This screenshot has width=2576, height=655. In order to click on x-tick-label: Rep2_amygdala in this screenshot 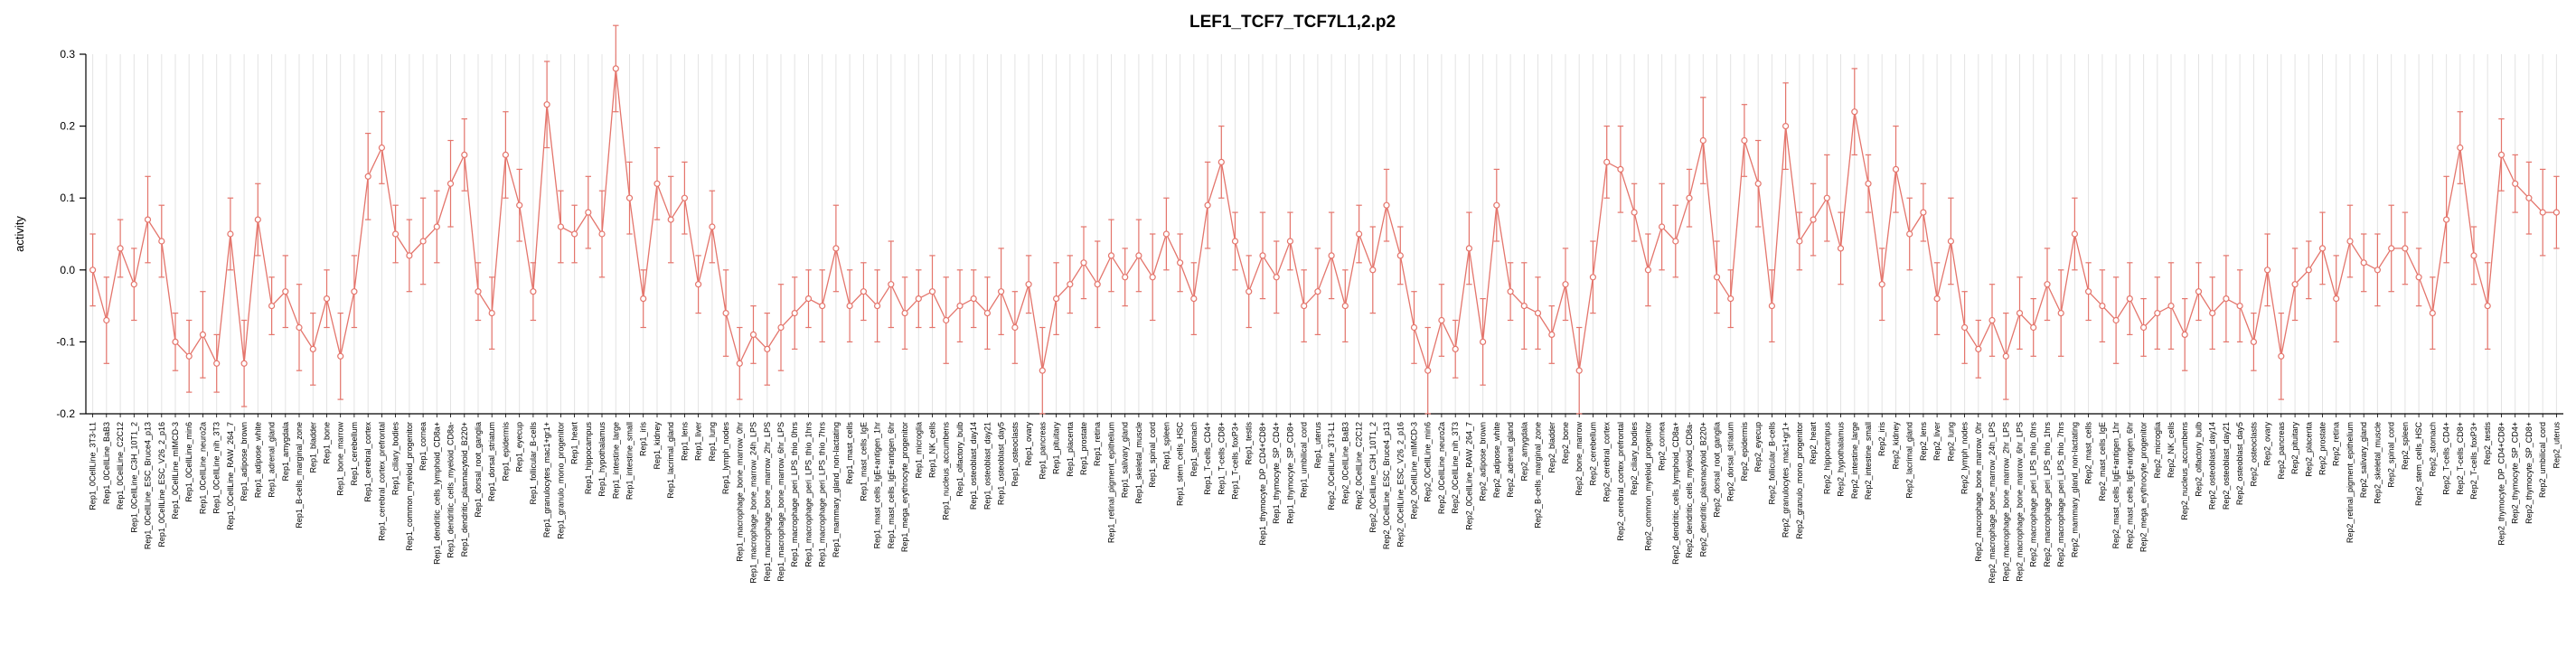, I will do `click(1524, 452)`.